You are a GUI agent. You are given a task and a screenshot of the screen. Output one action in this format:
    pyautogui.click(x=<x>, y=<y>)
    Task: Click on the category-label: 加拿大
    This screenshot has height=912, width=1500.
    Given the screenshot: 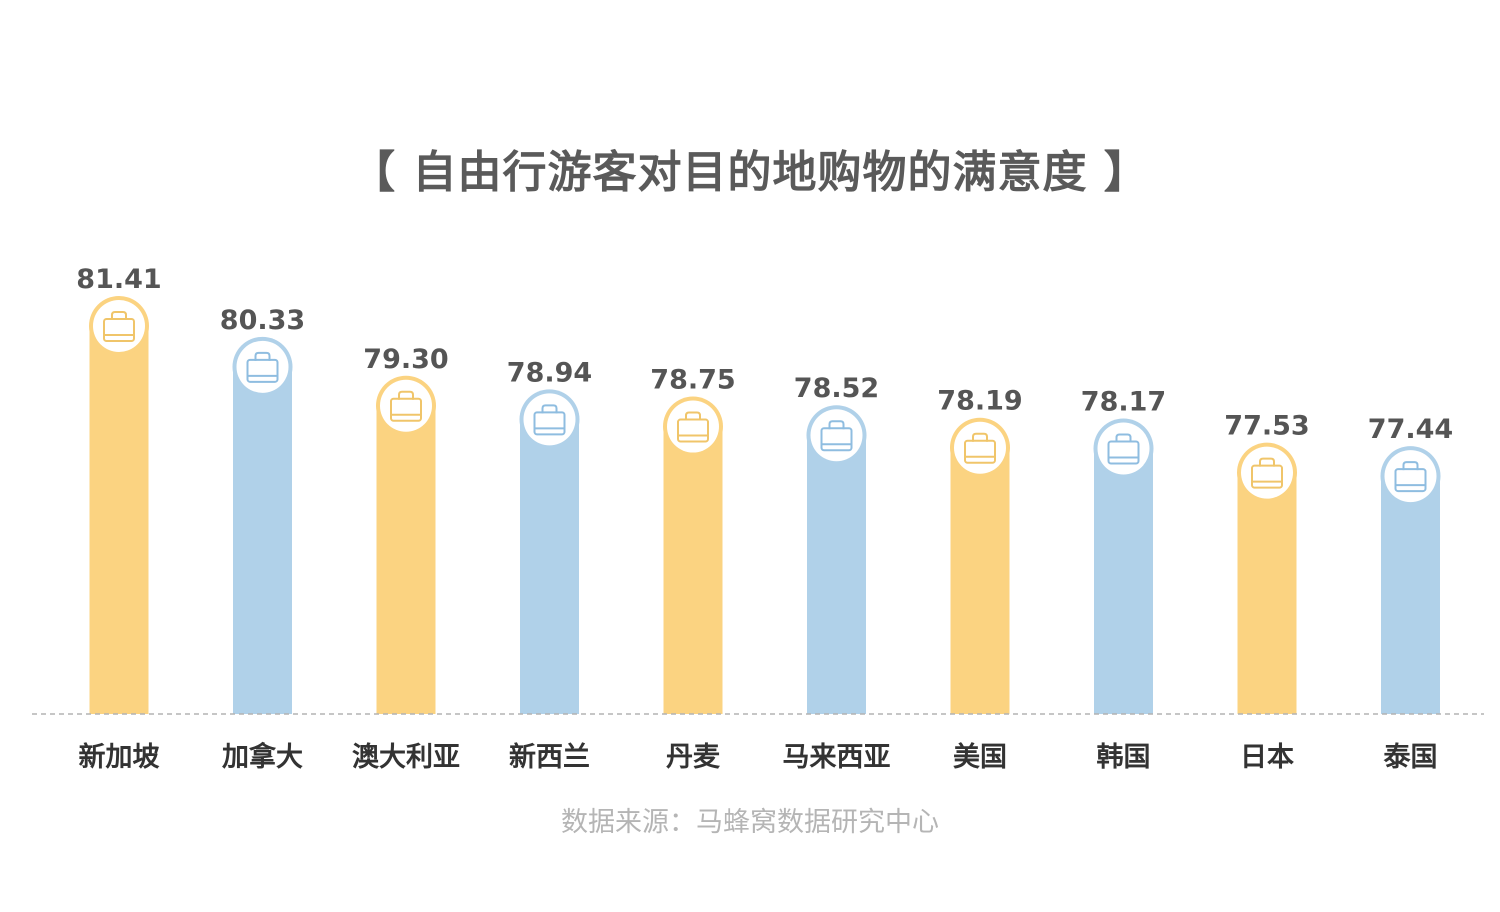 What is the action you would take?
    pyautogui.click(x=262, y=757)
    